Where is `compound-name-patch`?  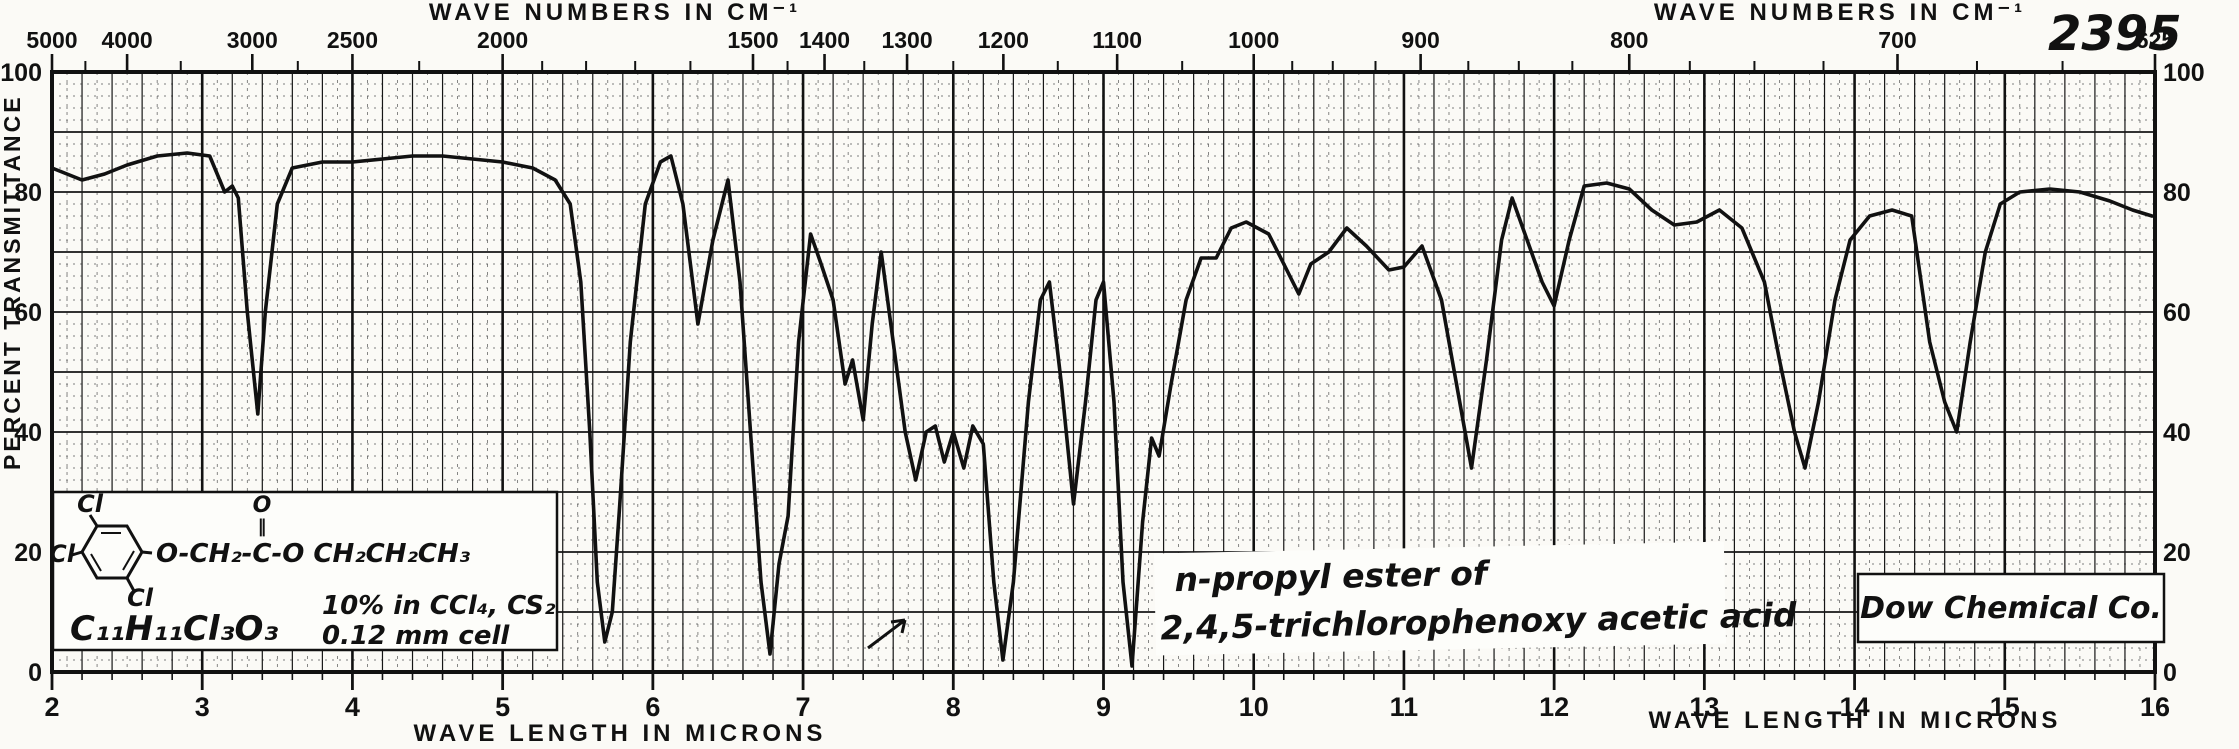
compound-name-patch is located at coordinates (1439, 598).